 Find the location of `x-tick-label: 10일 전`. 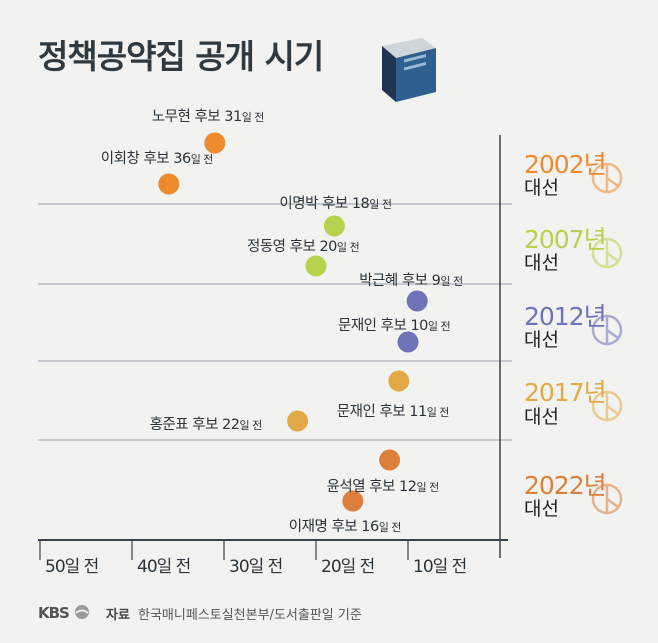

x-tick-label: 10일 전 is located at coordinates (440, 567).